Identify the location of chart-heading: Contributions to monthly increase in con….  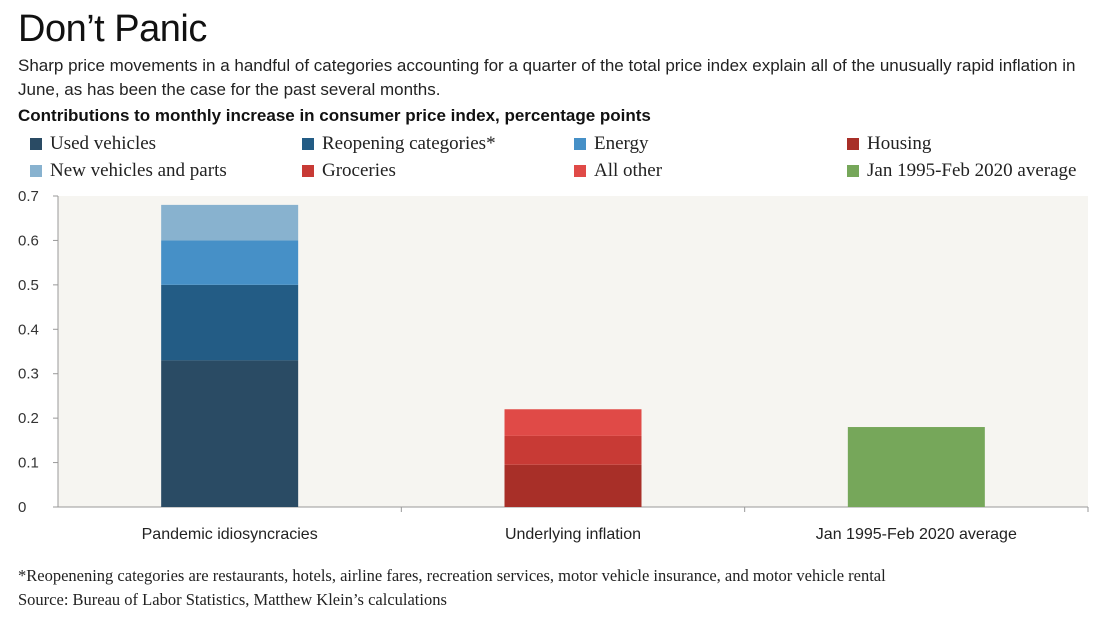
(334, 115).